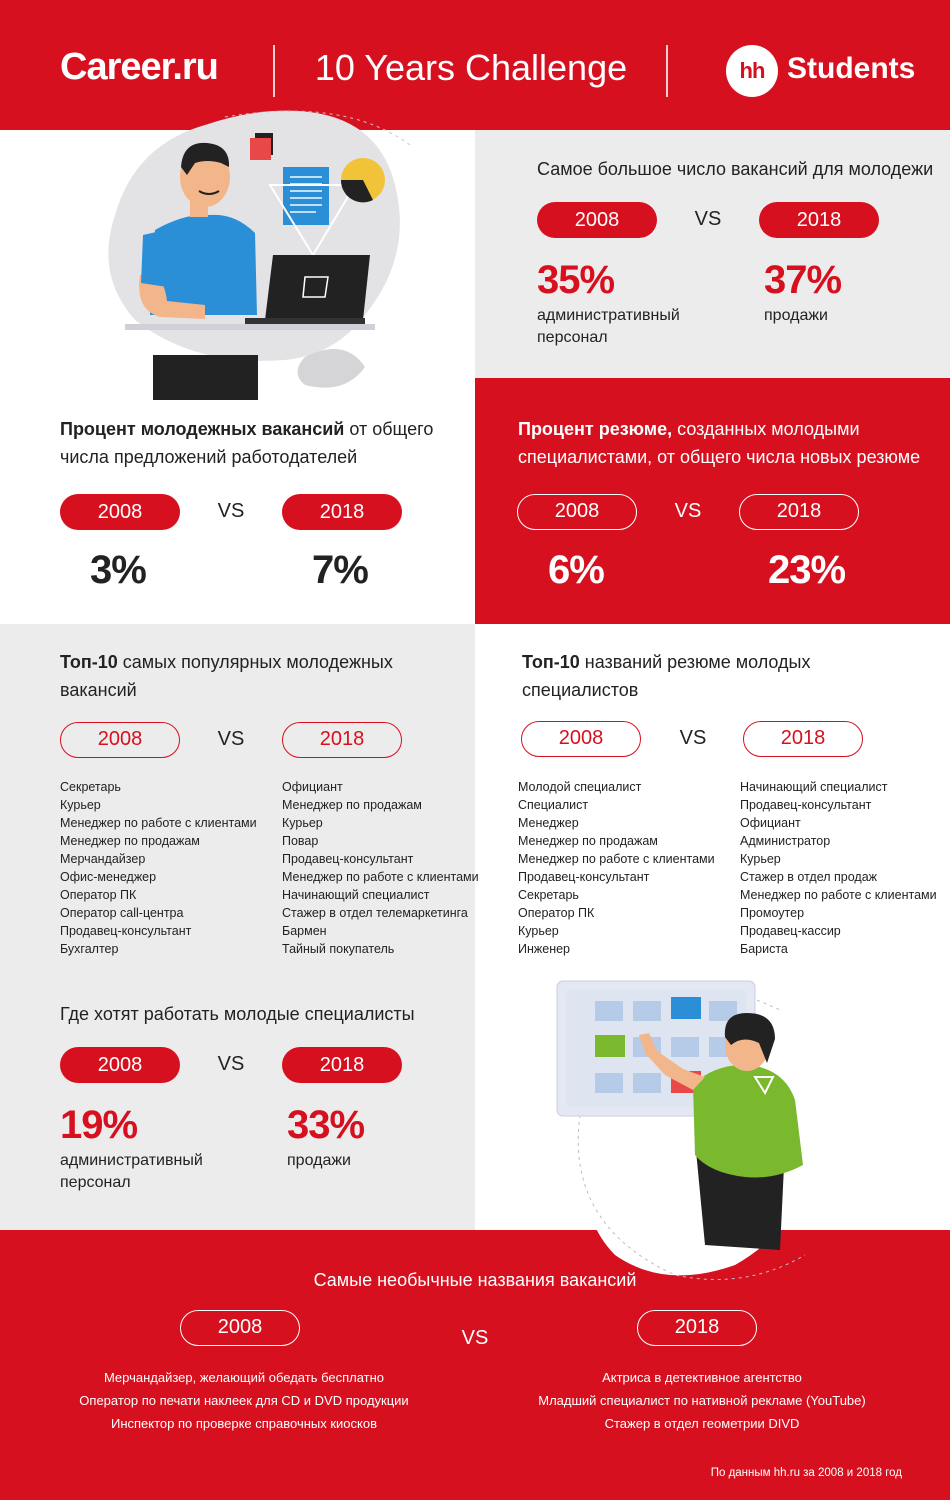 This screenshot has width=950, height=1500. What do you see at coordinates (108, 877) in the screenshot?
I see `list-item: Офис-менеджер` at bounding box center [108, 877].